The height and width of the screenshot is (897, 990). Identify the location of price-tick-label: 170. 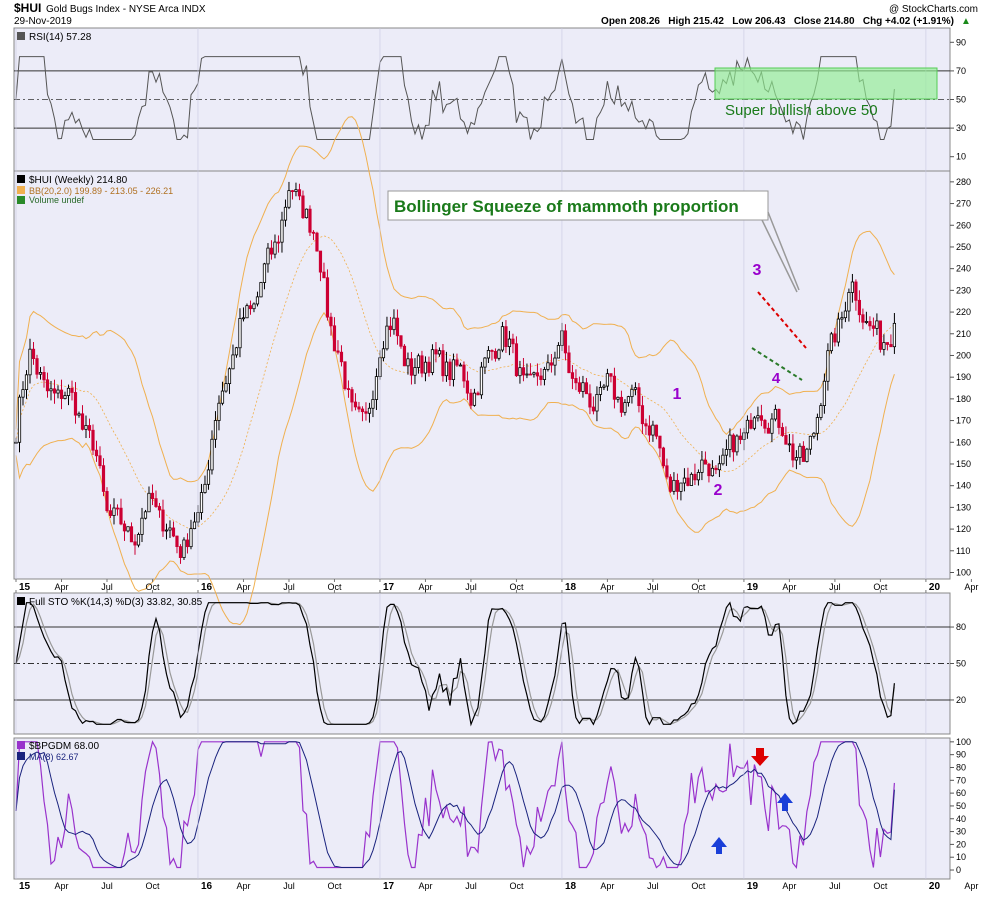
(963, 421).